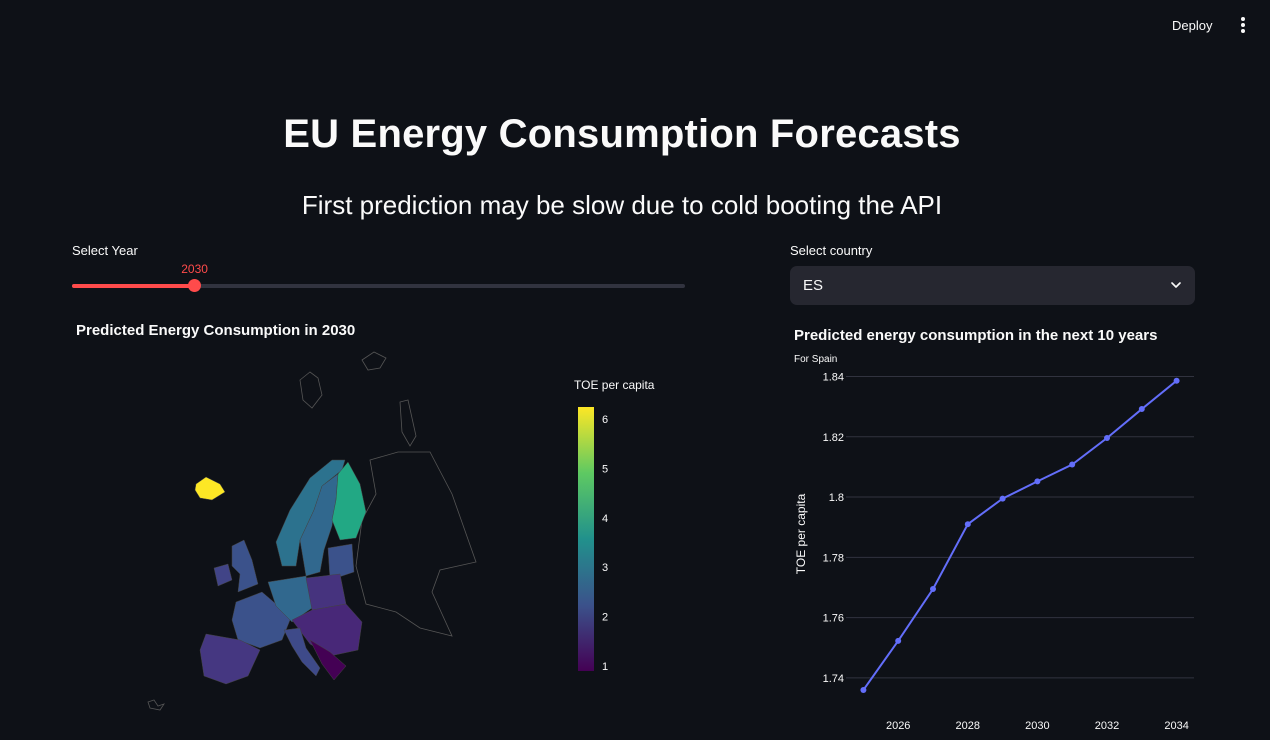  What do you see at coordinates (833, 438) in the screenshot?
I see `y-tick-label: 1.82` at bounding box center [833, 438].